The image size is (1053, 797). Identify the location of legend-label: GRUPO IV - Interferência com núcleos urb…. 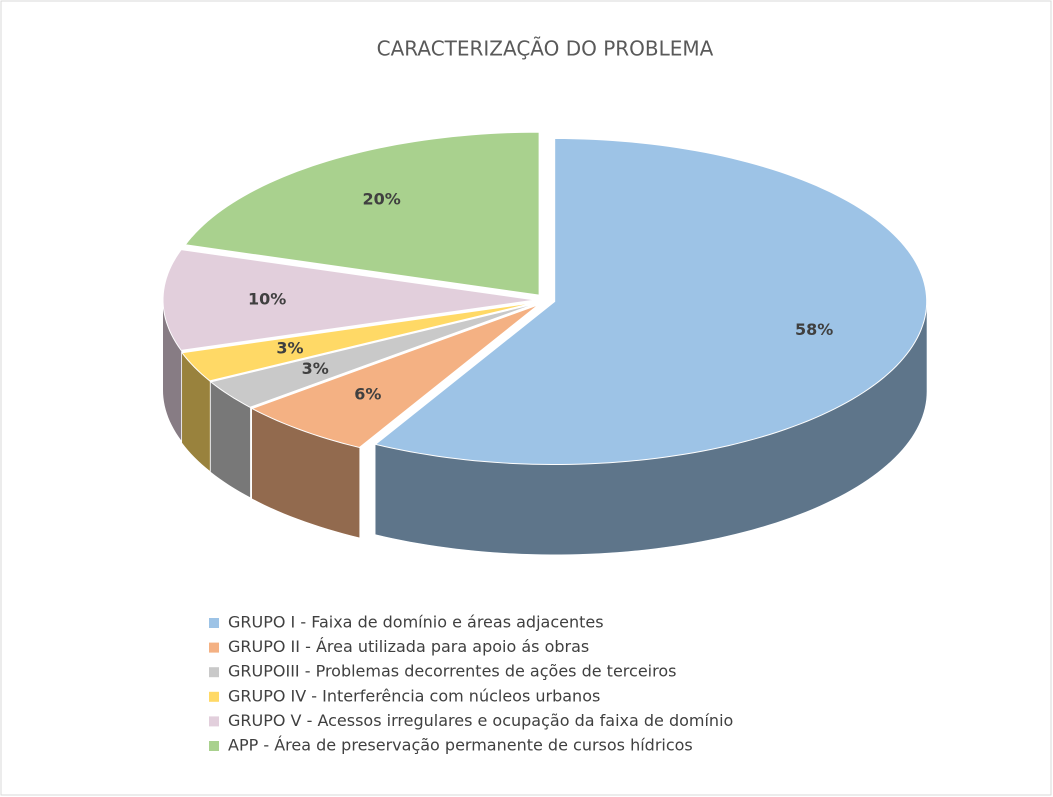
(414, 695).